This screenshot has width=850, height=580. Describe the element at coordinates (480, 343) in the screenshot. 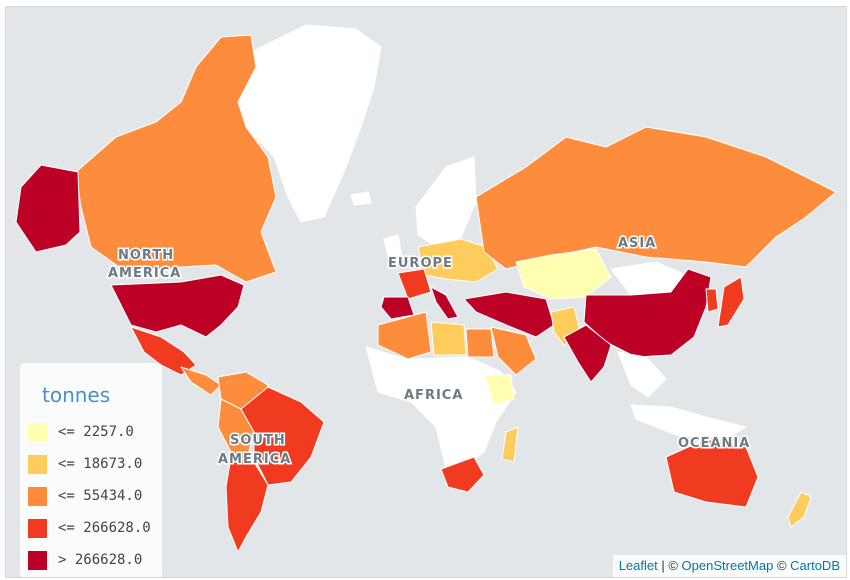

I see `region-egypt` at that location.